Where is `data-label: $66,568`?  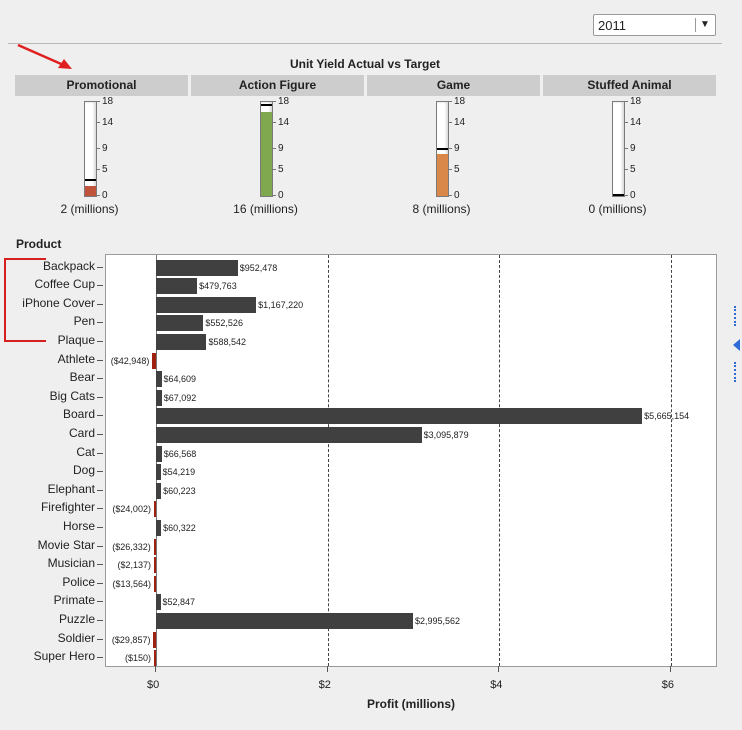 data-label: $66,568 is located at coordinates (180, 453).